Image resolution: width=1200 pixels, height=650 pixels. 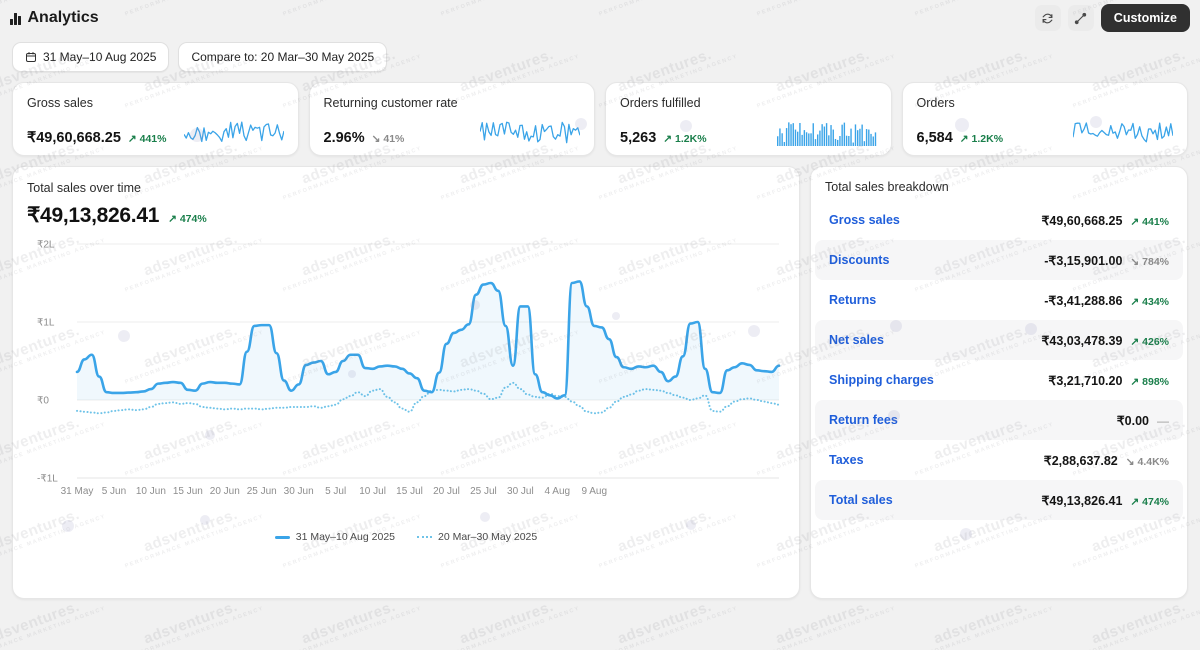 I want to click on kpi-value: ₹49,60,668.25, so click(x=74, y=138).